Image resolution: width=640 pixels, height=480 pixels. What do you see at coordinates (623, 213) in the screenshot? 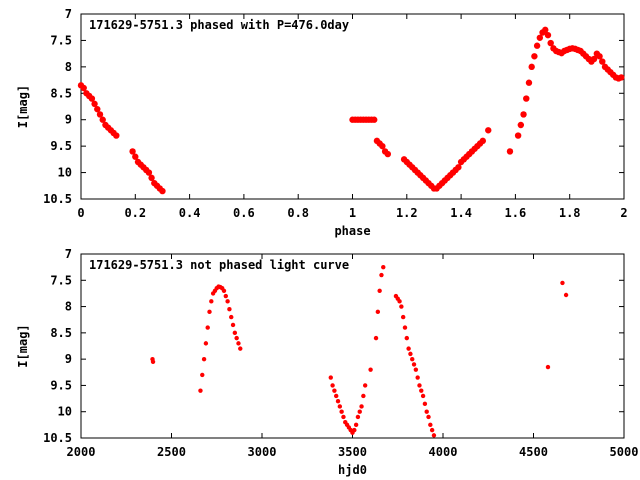
I see `x-tick-label: 2` at bounding box center [623, 213].